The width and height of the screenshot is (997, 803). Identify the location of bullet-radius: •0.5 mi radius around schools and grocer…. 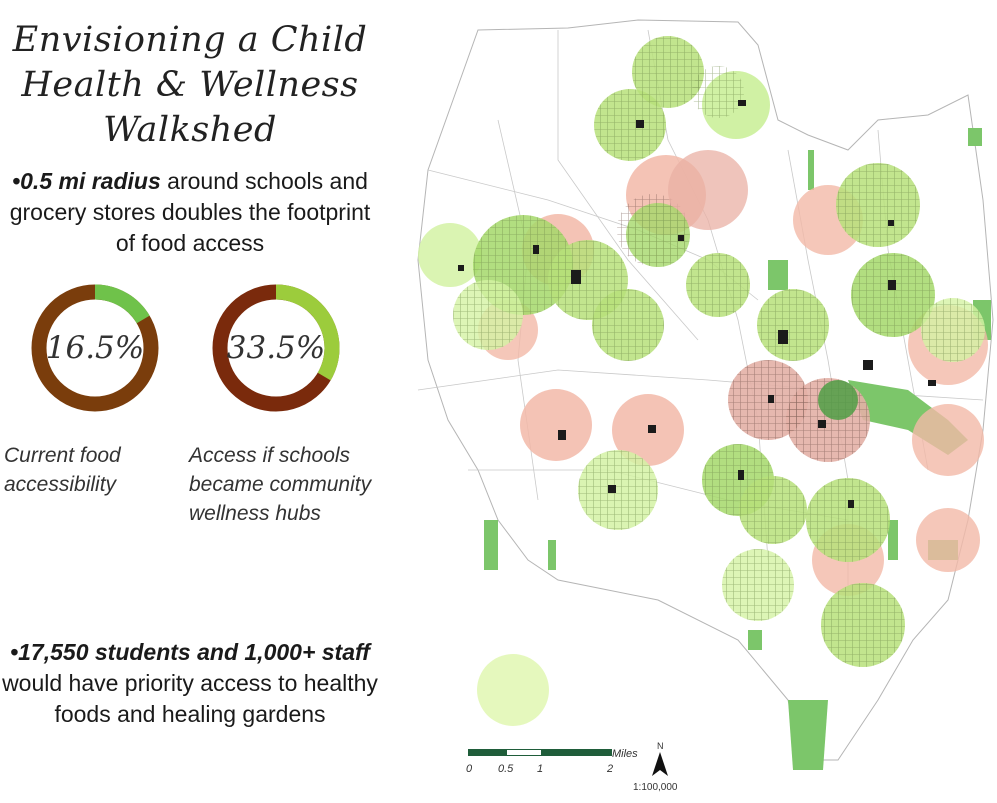
(190, 212).